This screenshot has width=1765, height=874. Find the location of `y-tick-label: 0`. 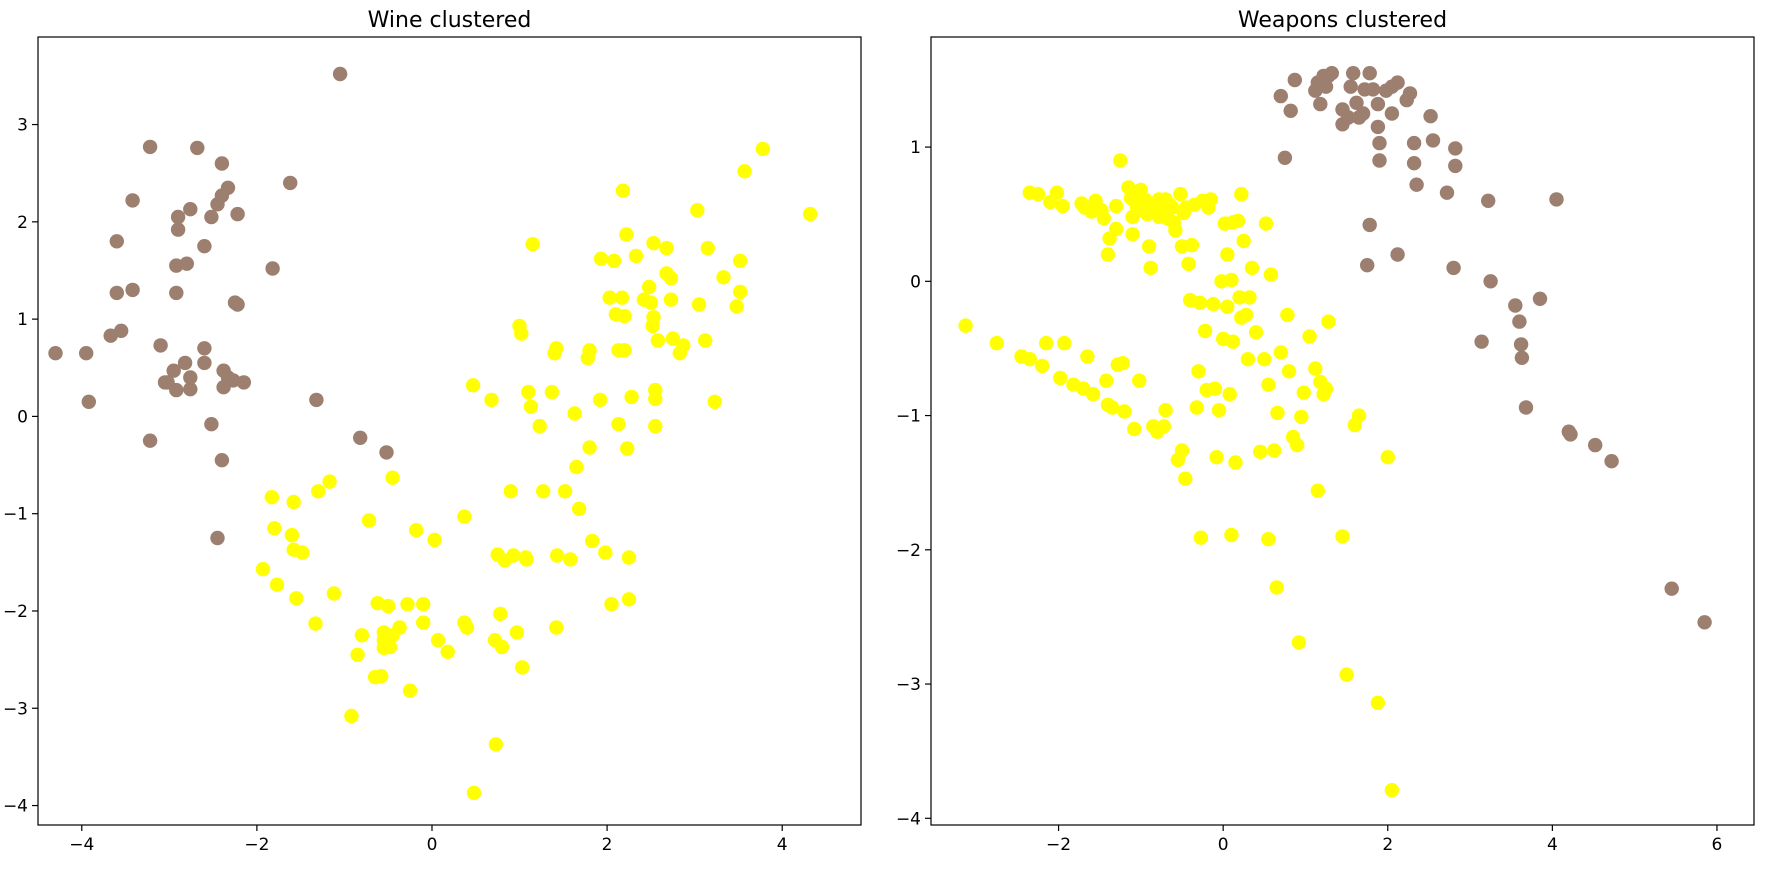

y-tick-label: 0 is located at coordinates (915, 282).